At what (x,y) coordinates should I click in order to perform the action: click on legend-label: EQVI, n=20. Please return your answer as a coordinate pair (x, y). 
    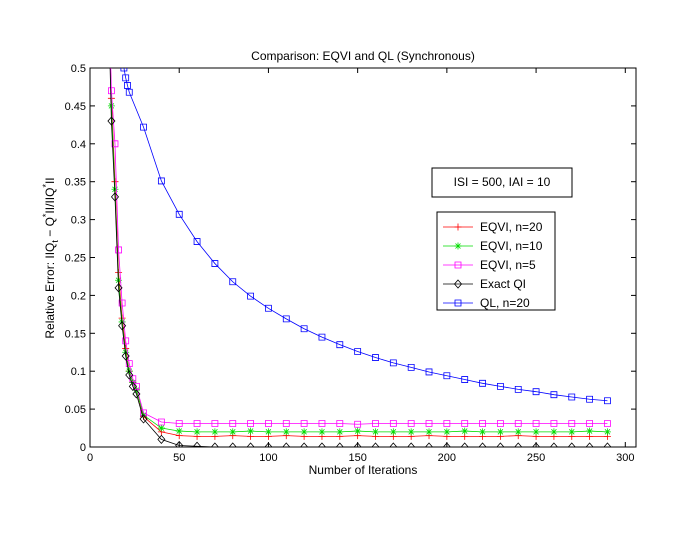
    Looking at the image, I should click on (511, 227).